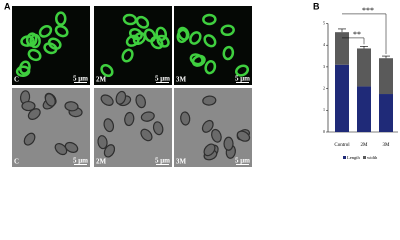 Image resolution: width=400 pixels, height=240 pixels. What do you see at coordinates (324, 109) in the screenshot?
I see `y-tick-label: 1` at bounding box center [324, 109].